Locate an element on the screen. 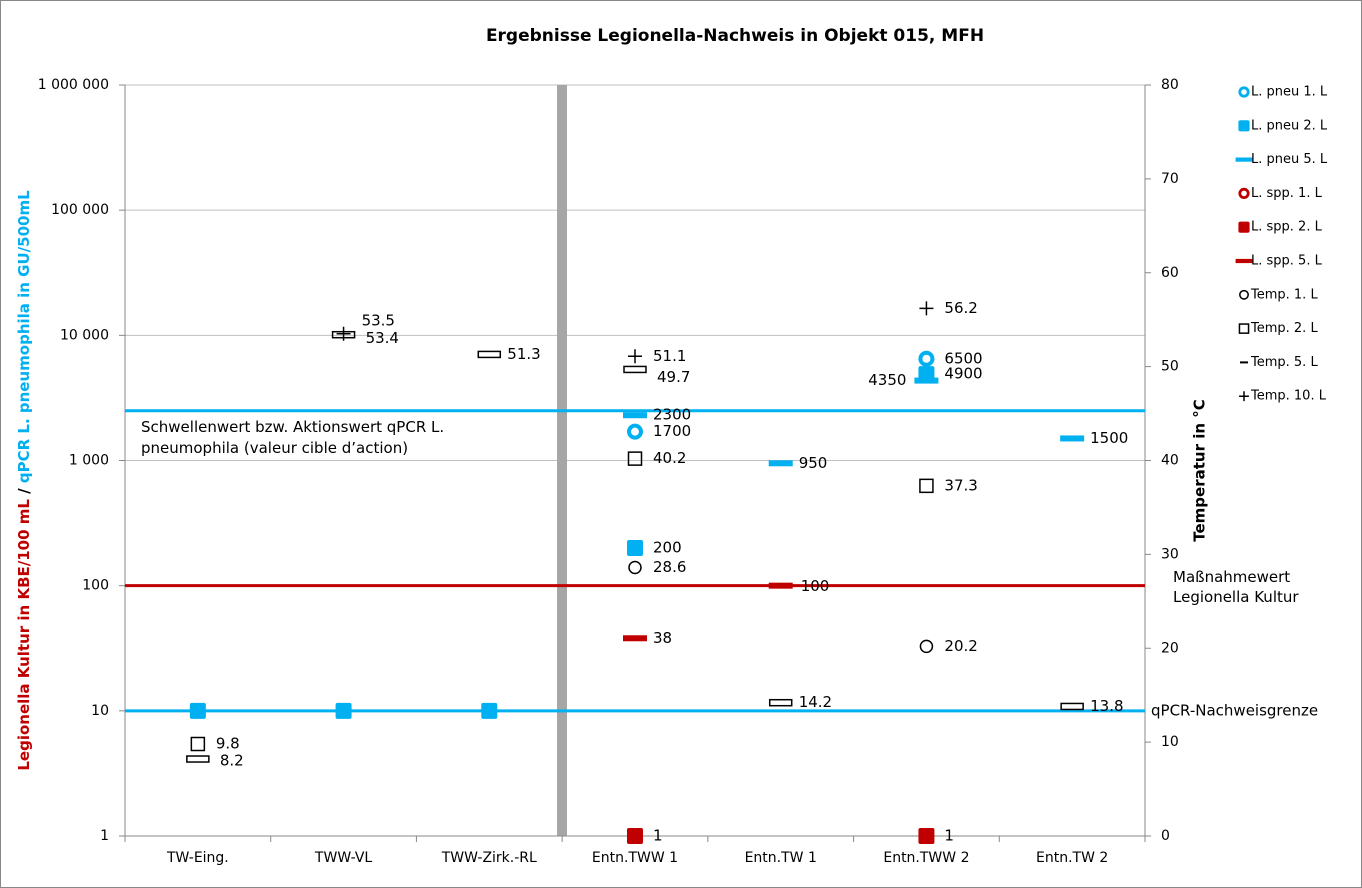 This screenshot has height=888, width=1362. y-axis-label-part: Legionella Kultur in KBE/100 mL is located at coordinates (24, 635).